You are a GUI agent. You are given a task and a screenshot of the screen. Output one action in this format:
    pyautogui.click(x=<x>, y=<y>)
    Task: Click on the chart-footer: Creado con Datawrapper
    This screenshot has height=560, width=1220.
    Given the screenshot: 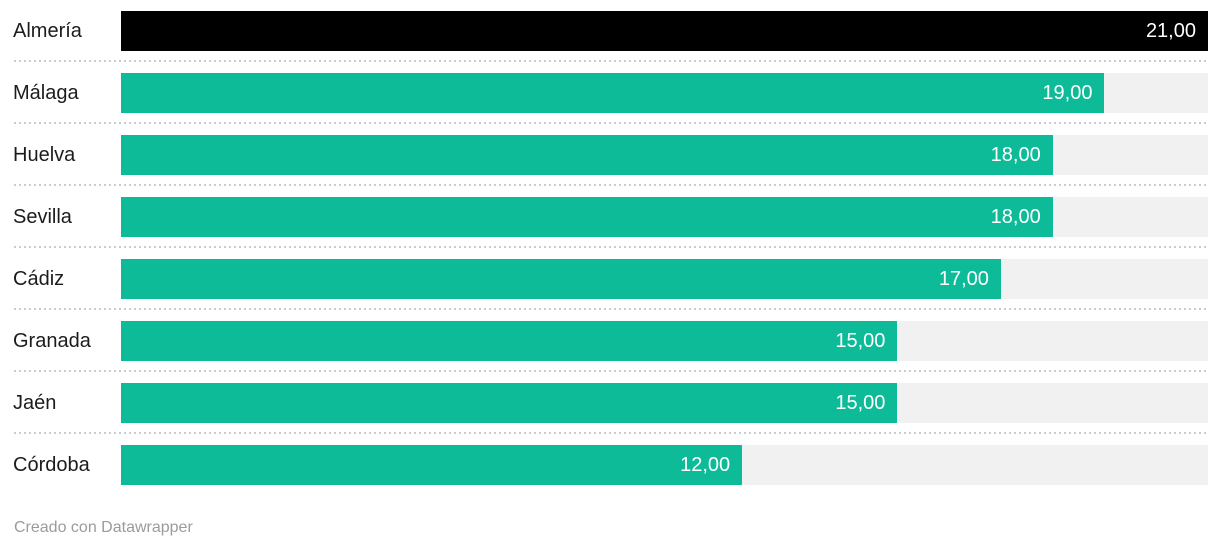 What is the action you would take?
    pyautogui.click(x=610, y=528)
    